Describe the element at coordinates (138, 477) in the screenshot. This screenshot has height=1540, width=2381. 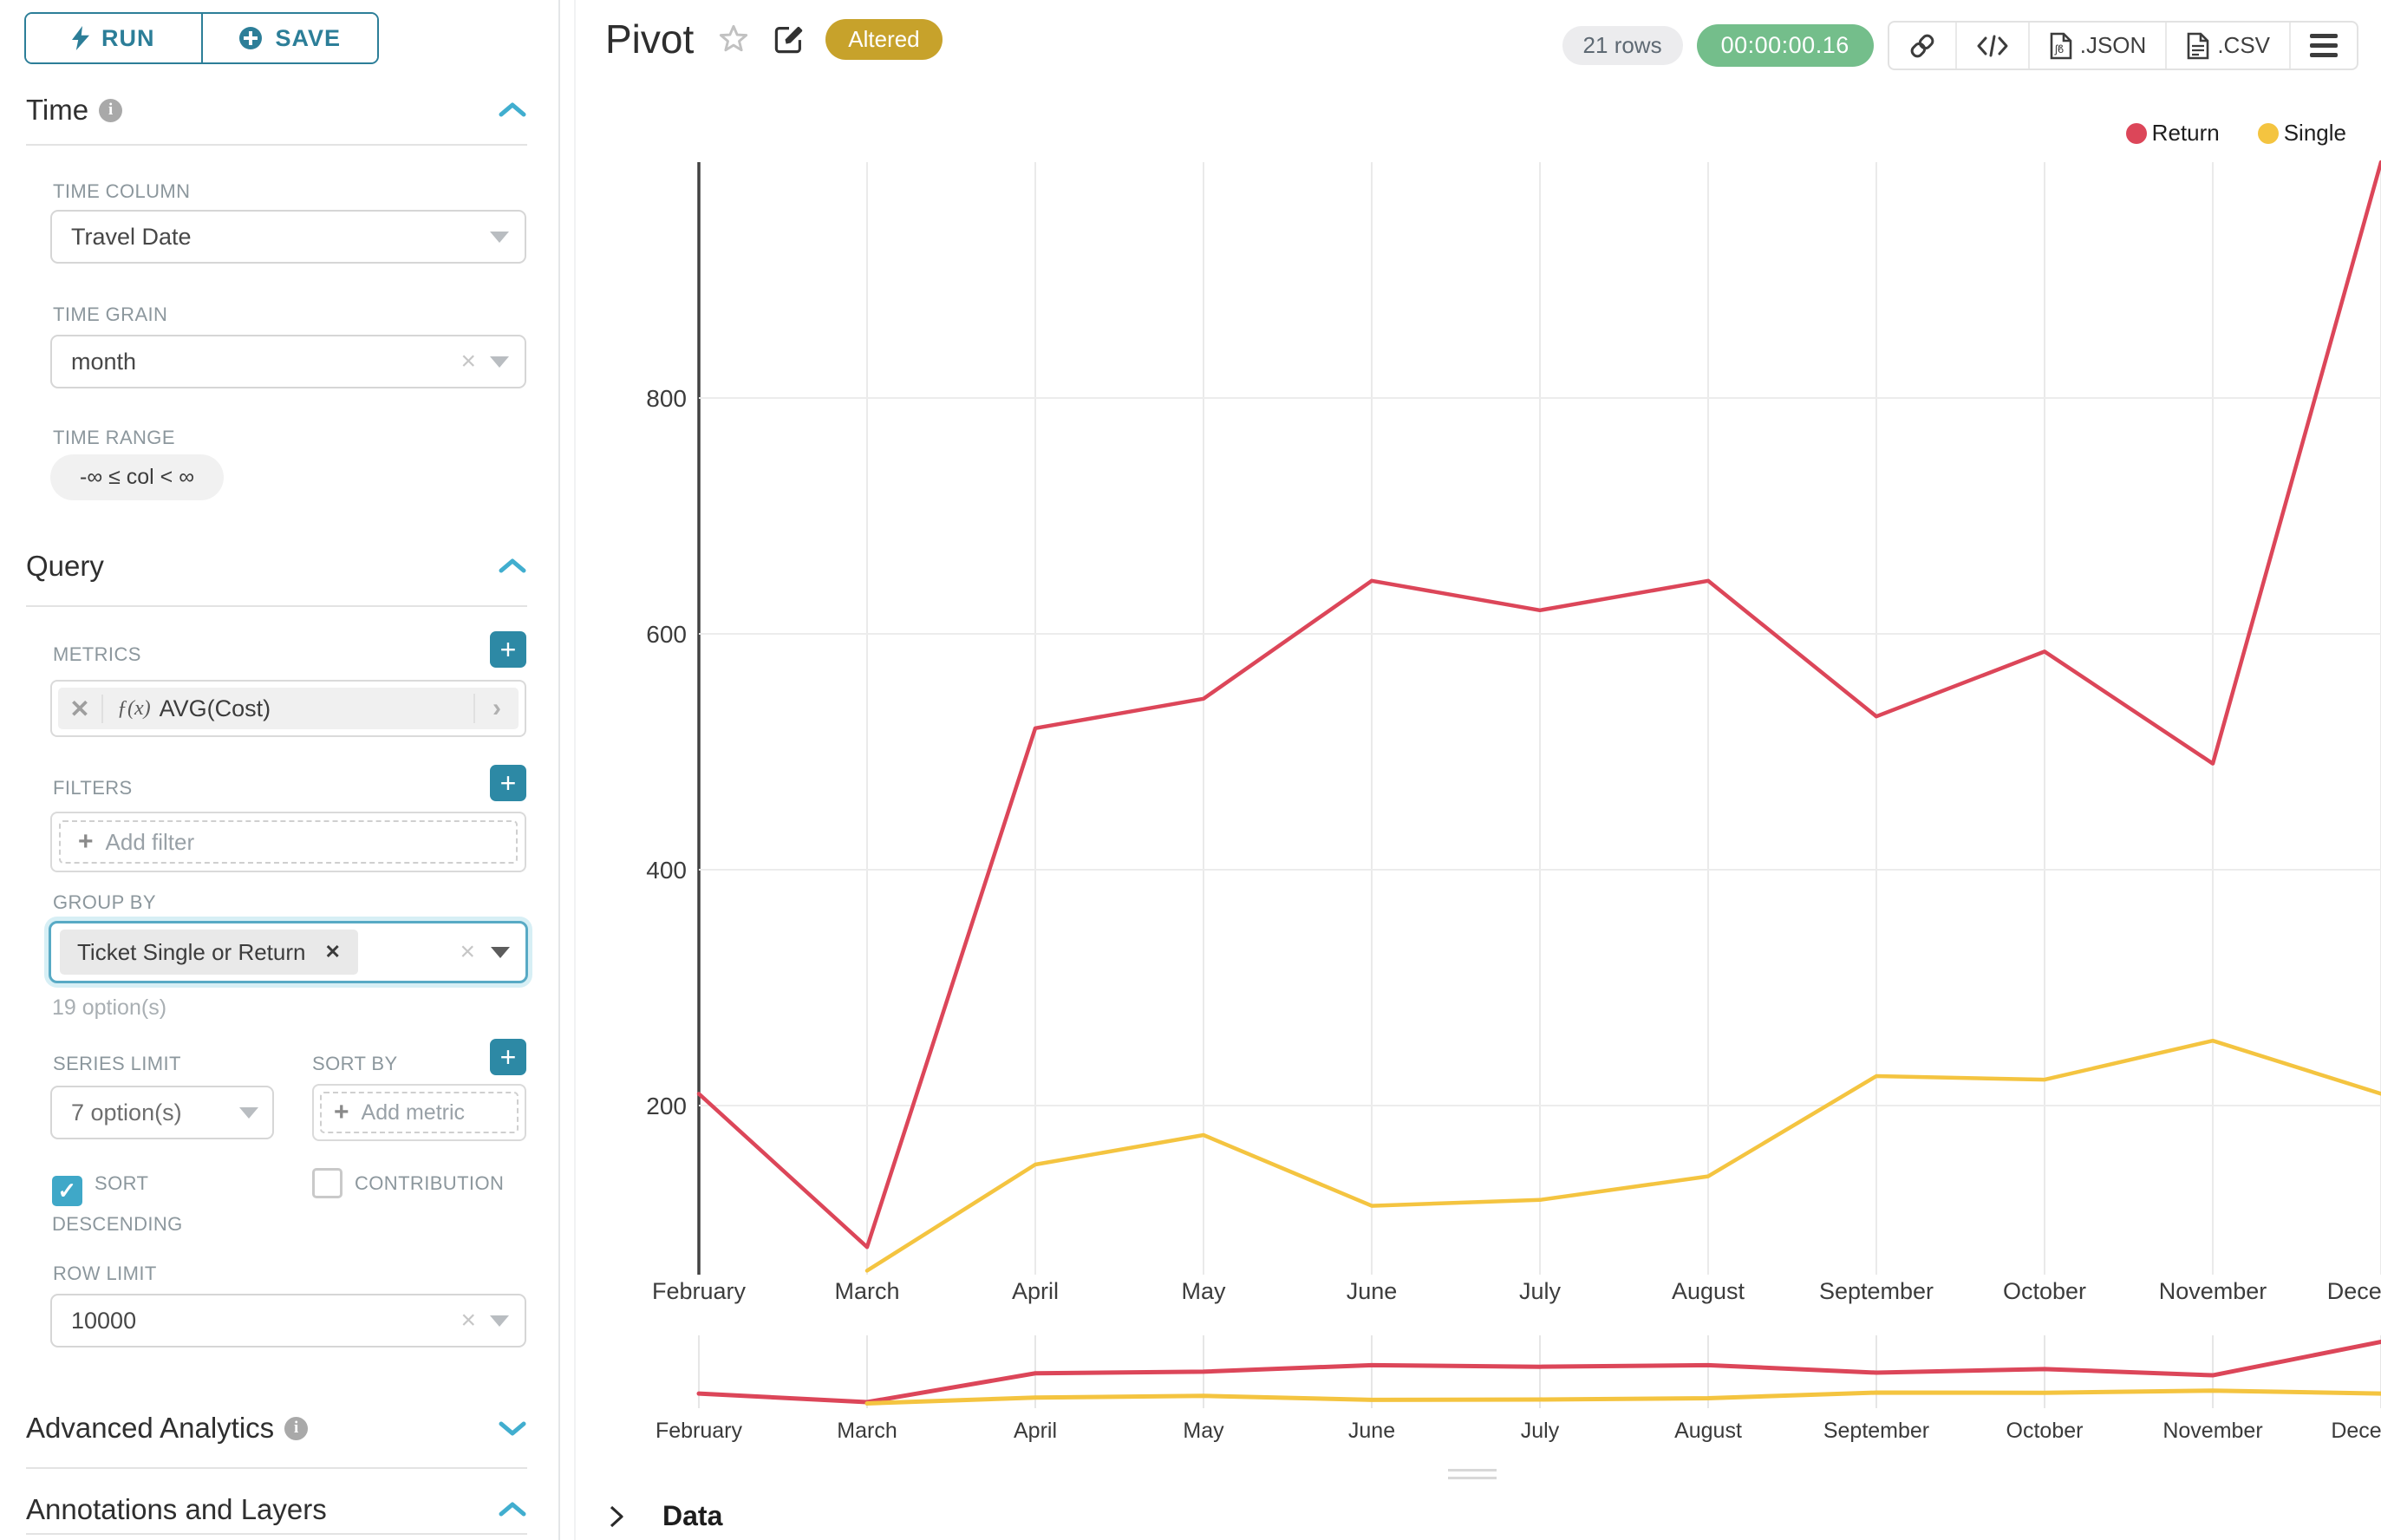
I see `time-range-pill: -∞ ≤ col < ∞` at that location.